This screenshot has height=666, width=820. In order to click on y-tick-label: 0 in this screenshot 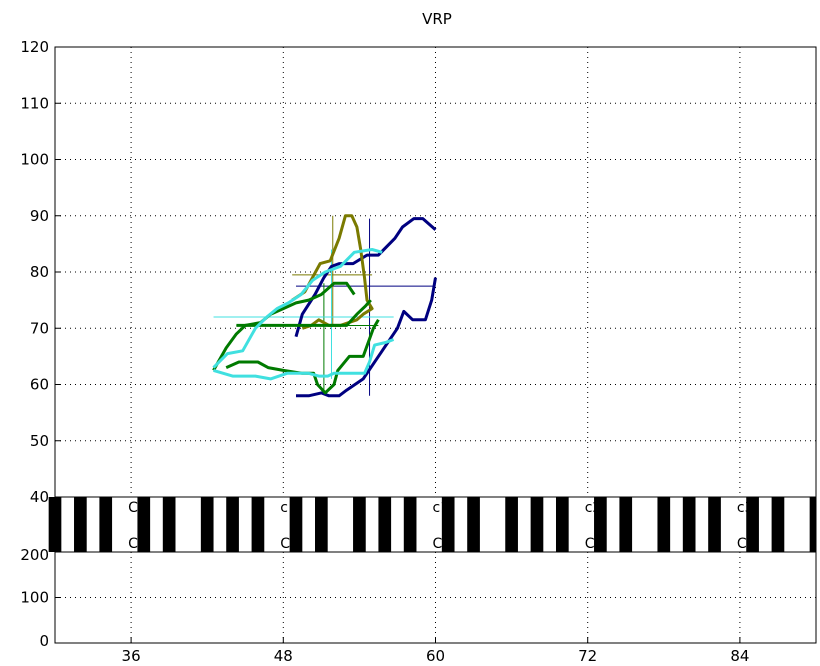, I will do `click(44, 641)`.